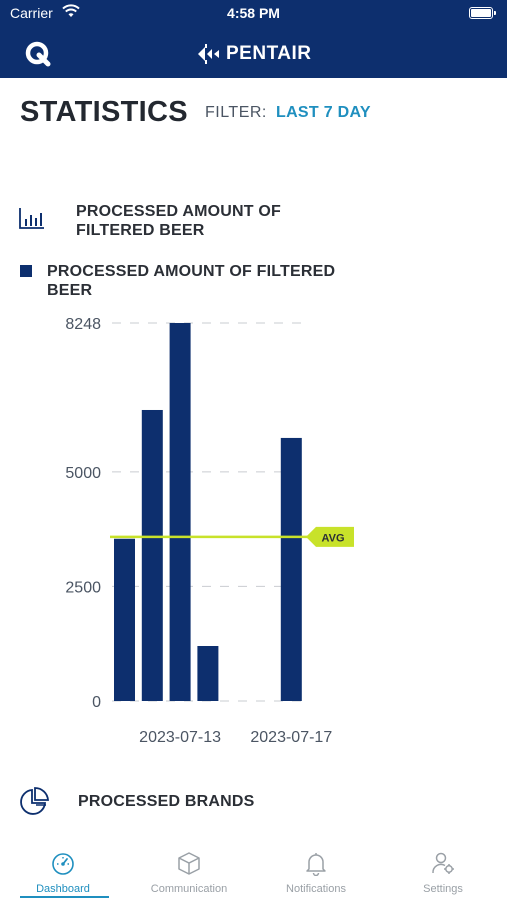 The image size is (507, 900). Describe the element at coordinates (104, 112) in the screenshot. I see `page-title: STATISTICS` at that location.